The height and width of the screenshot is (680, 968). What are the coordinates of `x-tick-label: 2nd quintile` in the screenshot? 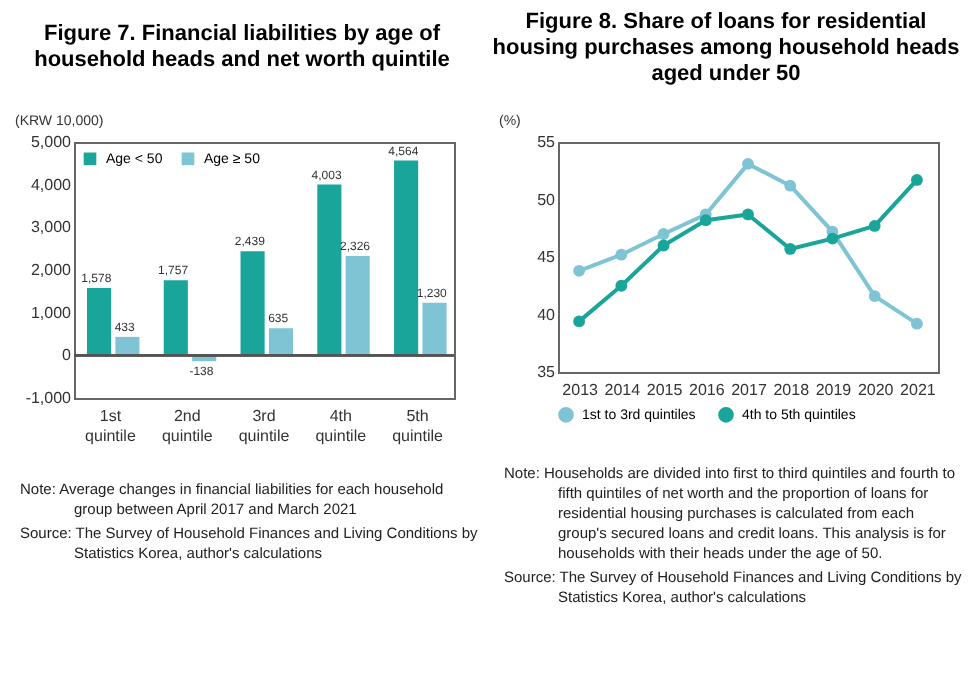 It's located at (187, 426).